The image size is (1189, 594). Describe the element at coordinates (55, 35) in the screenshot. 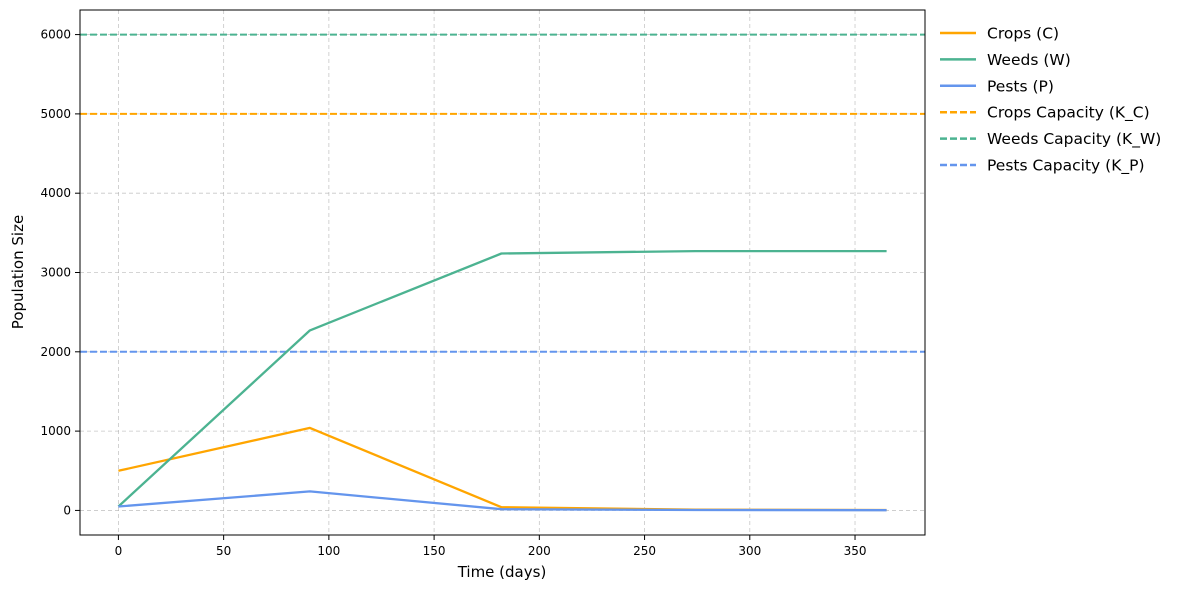

I see `y-tick-label: 6000` at that location.